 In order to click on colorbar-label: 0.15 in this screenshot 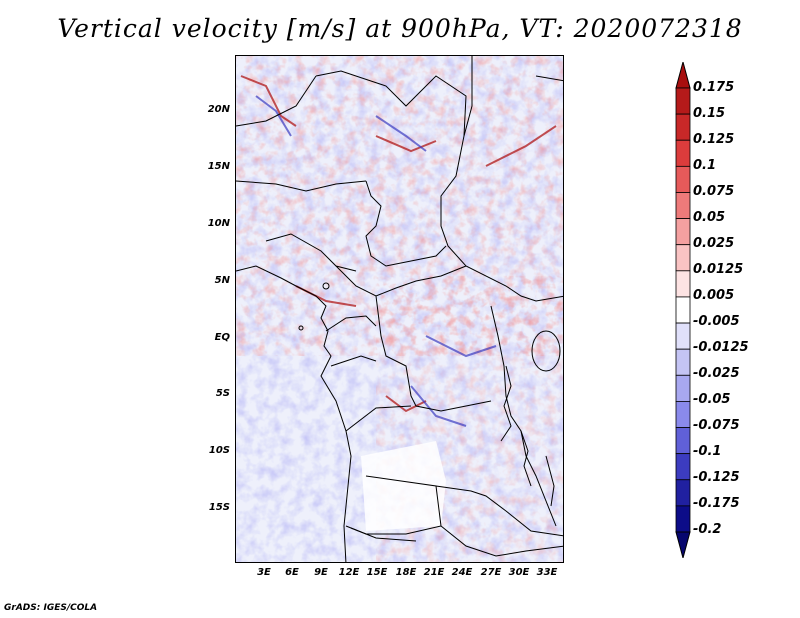, I will do `click(709, 113)`.